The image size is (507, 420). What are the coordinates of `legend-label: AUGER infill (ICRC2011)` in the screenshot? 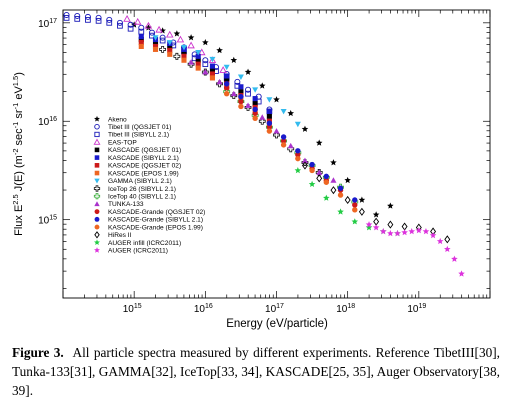 It's located at (144, 243).